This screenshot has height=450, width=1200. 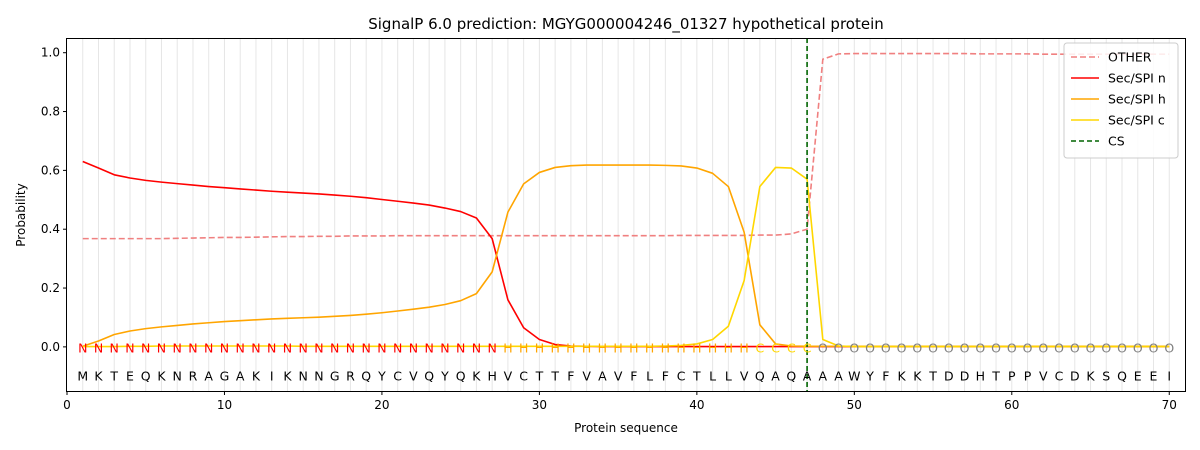 I want to click on legend: OTHER Sec/SPI n Sec/SPI h Sec/SPI c CS, so click(x=1121, y=100).